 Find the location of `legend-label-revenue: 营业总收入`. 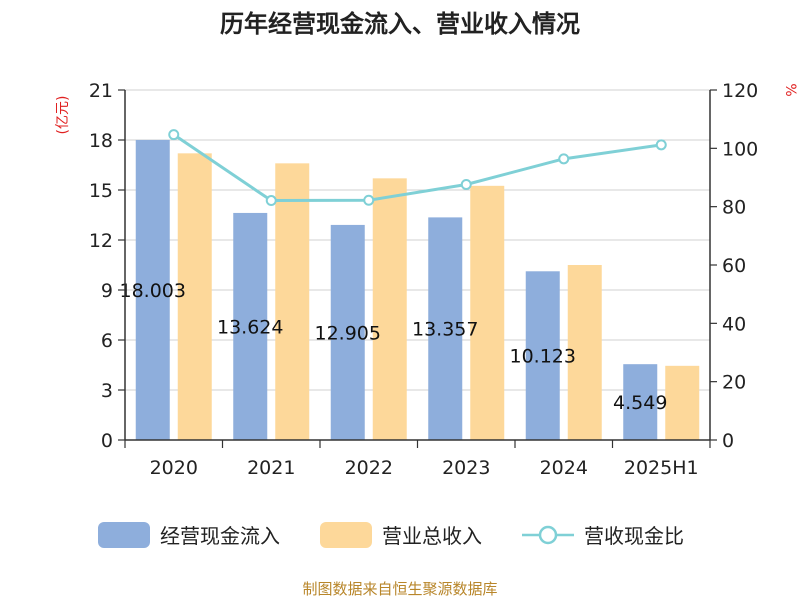

legend-label-revenue: 营业总收入 is located at coordinates (432, 536).